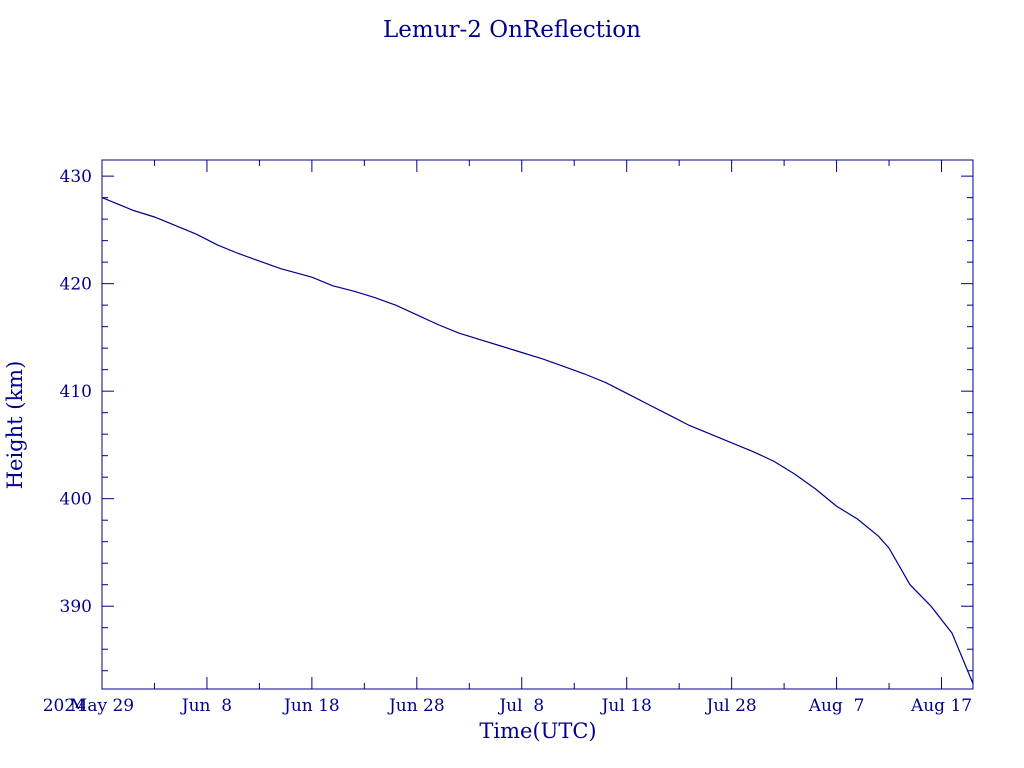 The image size is (1024, 768). I want to click on y-axis-label: Height (km), so click(15, 425).